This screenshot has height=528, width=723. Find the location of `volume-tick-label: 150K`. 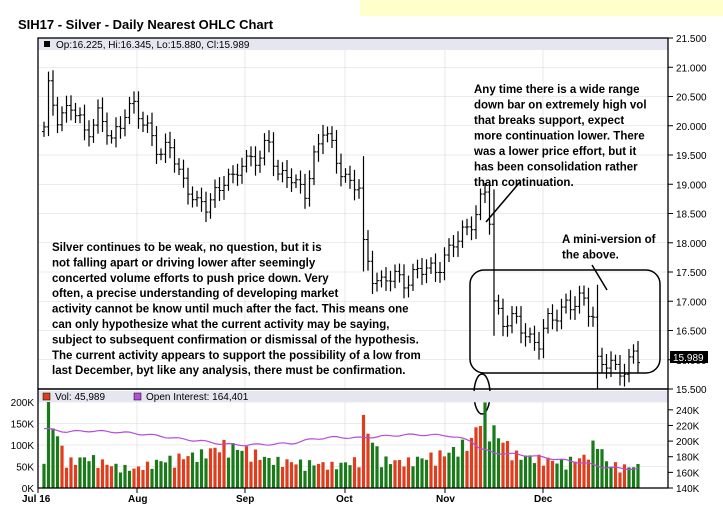

volume-tick-label: 150K is located at coordinates (23, 425).